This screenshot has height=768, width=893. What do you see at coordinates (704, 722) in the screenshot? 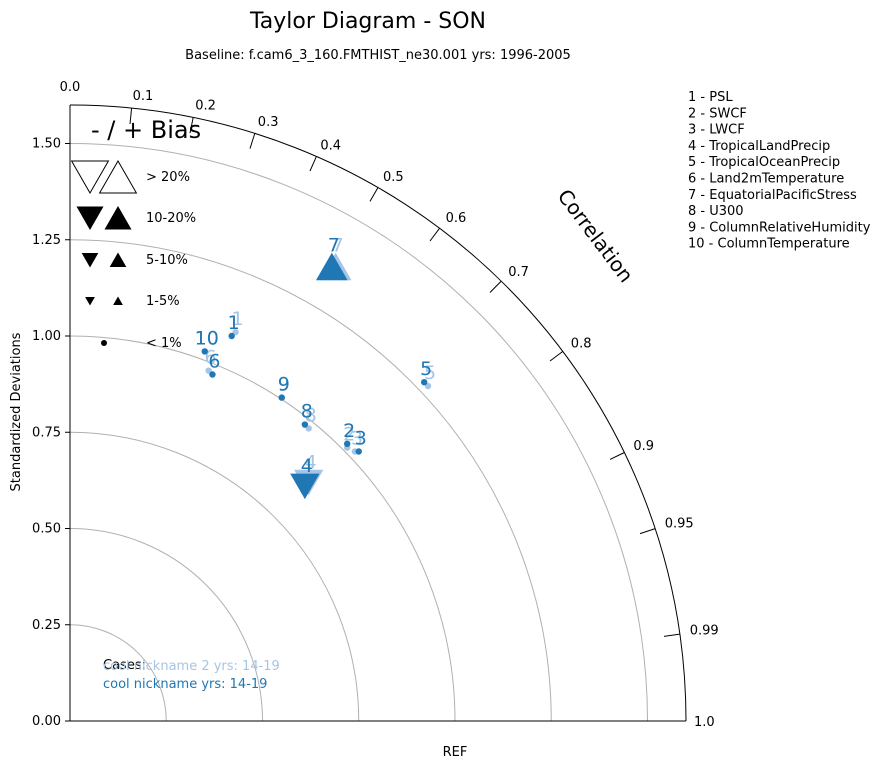
I see `correlation-tick-label: 1.0` at bounding box center [704, 722].